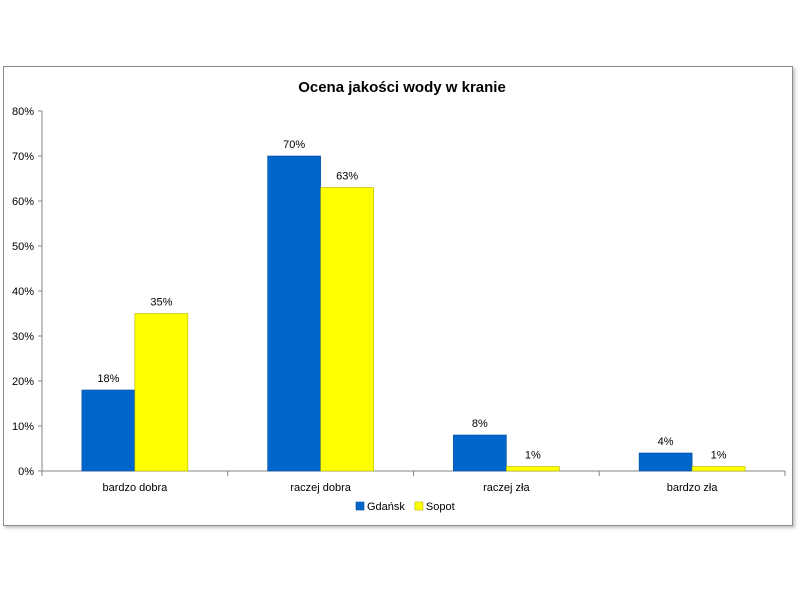 Image resolution: width=800 pixels, height=600 pixels. I want to click on data-label: 35%, so click(161, 303).